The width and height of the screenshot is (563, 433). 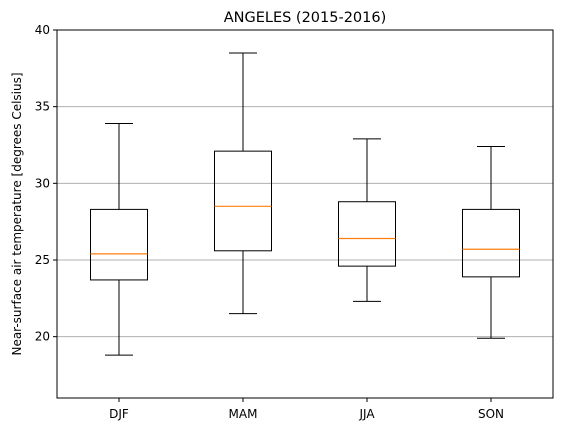 I want to click on y-tick-label: 20, so click(x=42, y=337).